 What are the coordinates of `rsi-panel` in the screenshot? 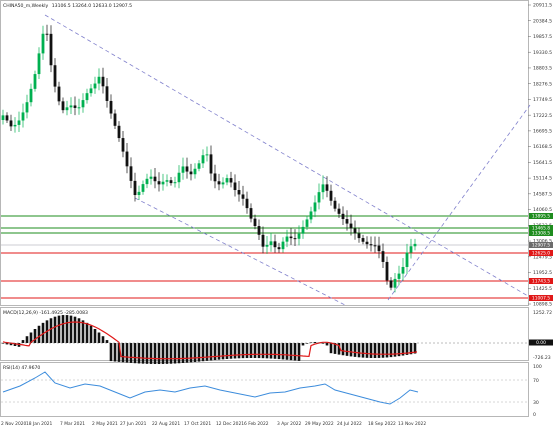 It's located at (264, 389).